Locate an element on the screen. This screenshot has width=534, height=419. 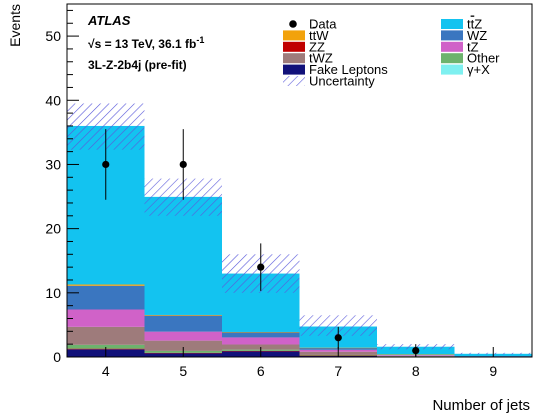
legend-swatch-other is located at coordinates (452, 58).